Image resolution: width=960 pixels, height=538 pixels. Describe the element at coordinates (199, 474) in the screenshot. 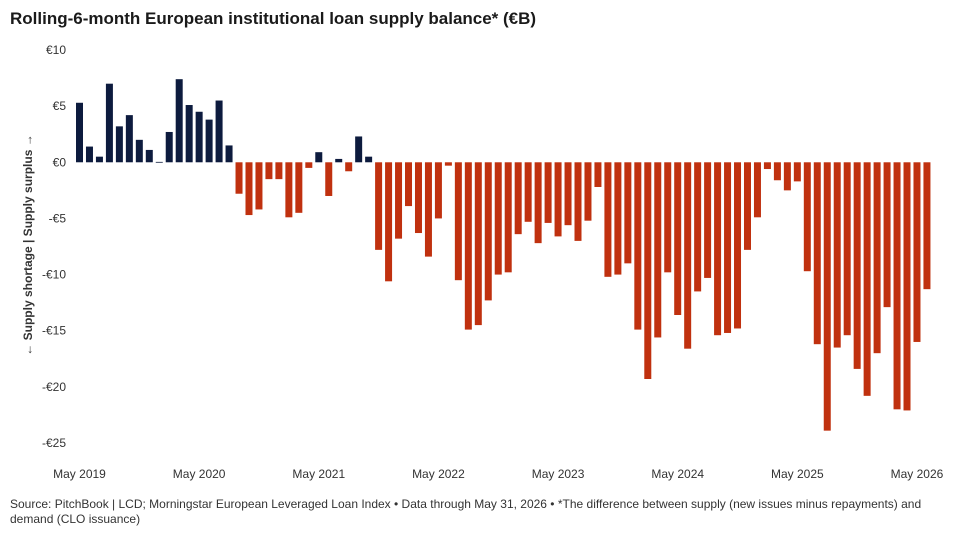

I see `x-tick-label: May 2020` at that location.